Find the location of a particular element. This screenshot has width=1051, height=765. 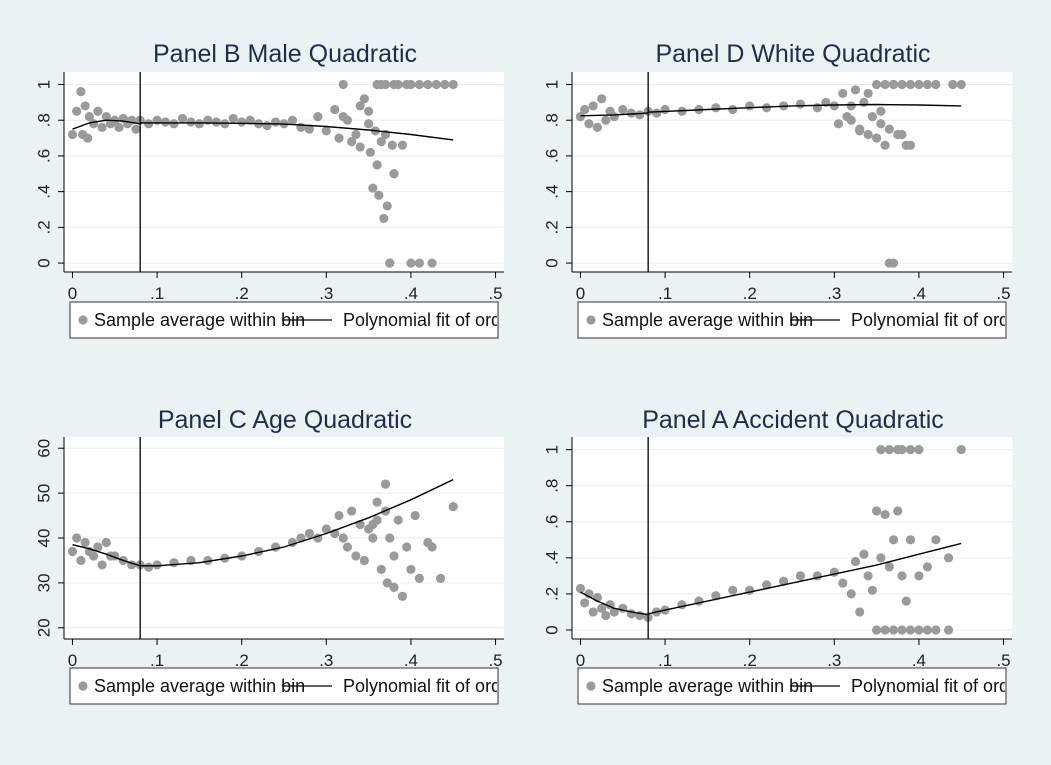

x-tick-label: .5 is located at coordinates (495, 660).